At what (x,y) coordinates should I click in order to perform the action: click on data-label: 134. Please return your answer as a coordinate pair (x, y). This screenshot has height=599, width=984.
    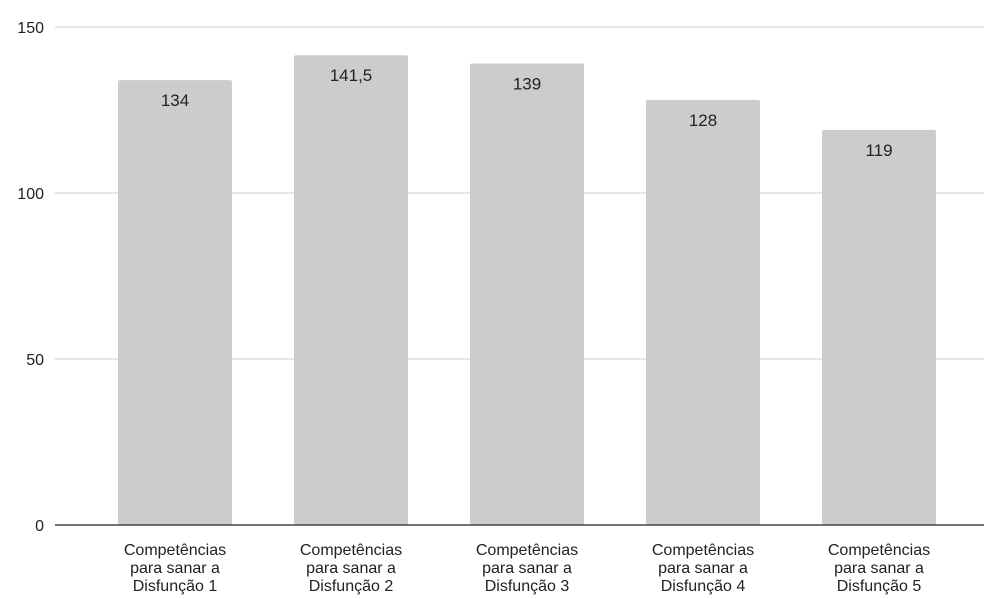
    Looking at the image, I should click on (175, 100).